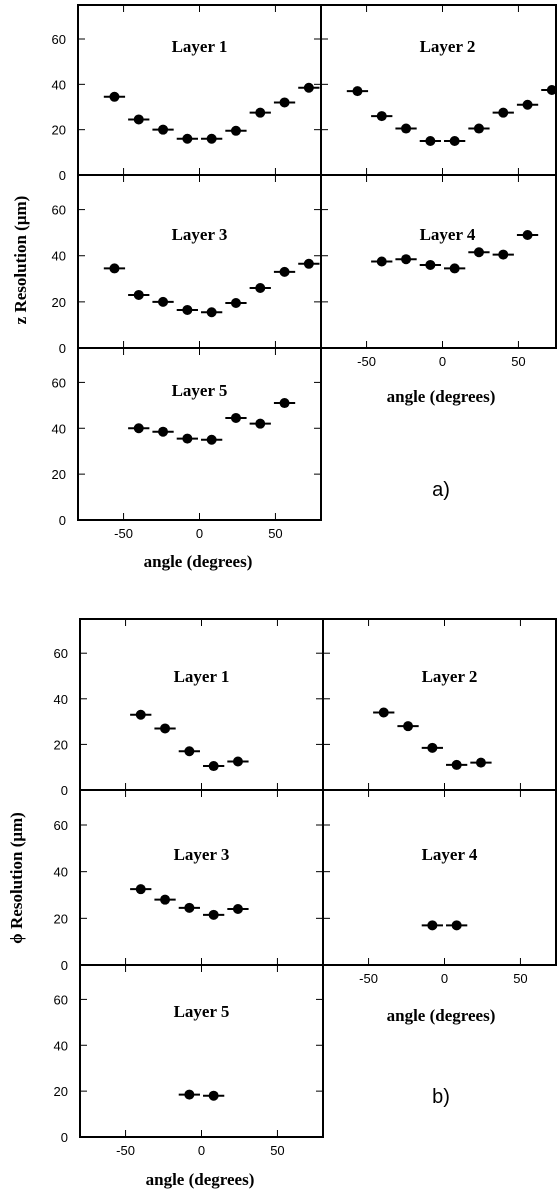 The width and height of the screenshot is (557, 1195). I want to click on panel-layer-3: 0 20 40 60 Layer 3, so click(187, 265).